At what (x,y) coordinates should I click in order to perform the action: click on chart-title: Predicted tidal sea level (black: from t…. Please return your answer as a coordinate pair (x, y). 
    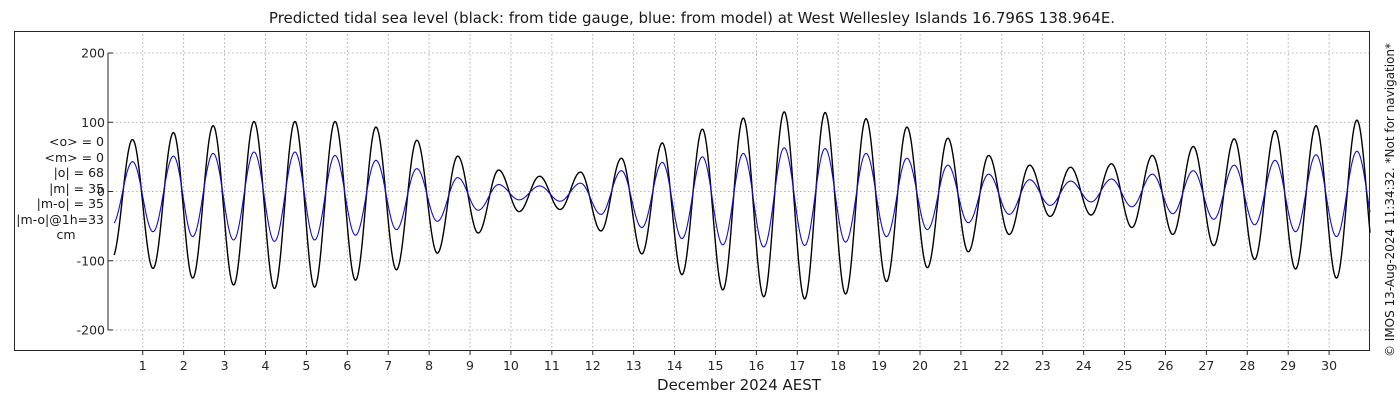
    Looking at the image, I should click on (692, 18).